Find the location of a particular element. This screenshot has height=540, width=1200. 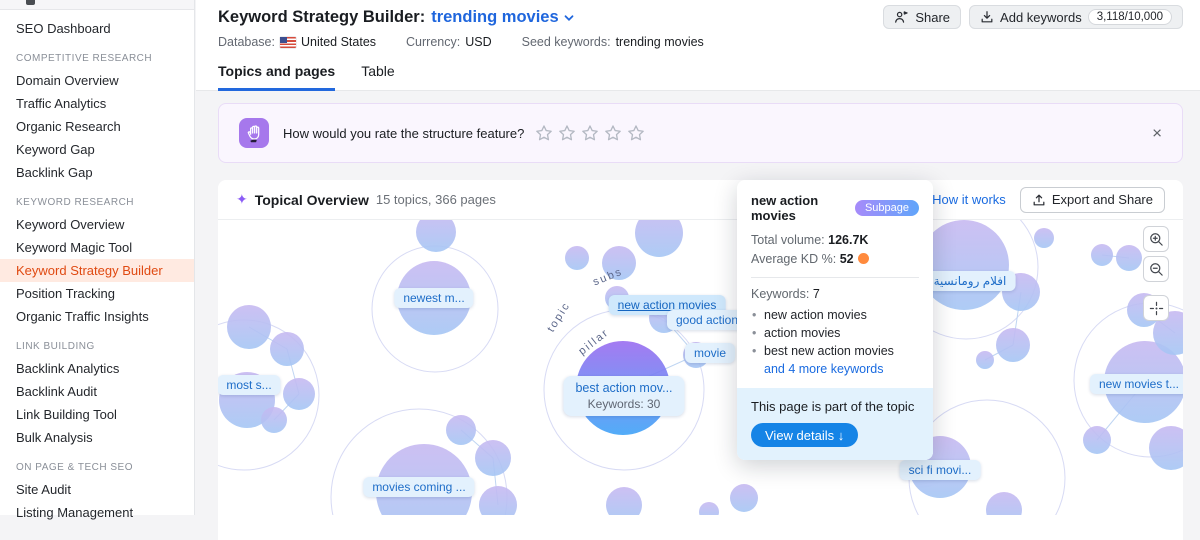

sidebar-top-strip is located at coordinates (97, 5).